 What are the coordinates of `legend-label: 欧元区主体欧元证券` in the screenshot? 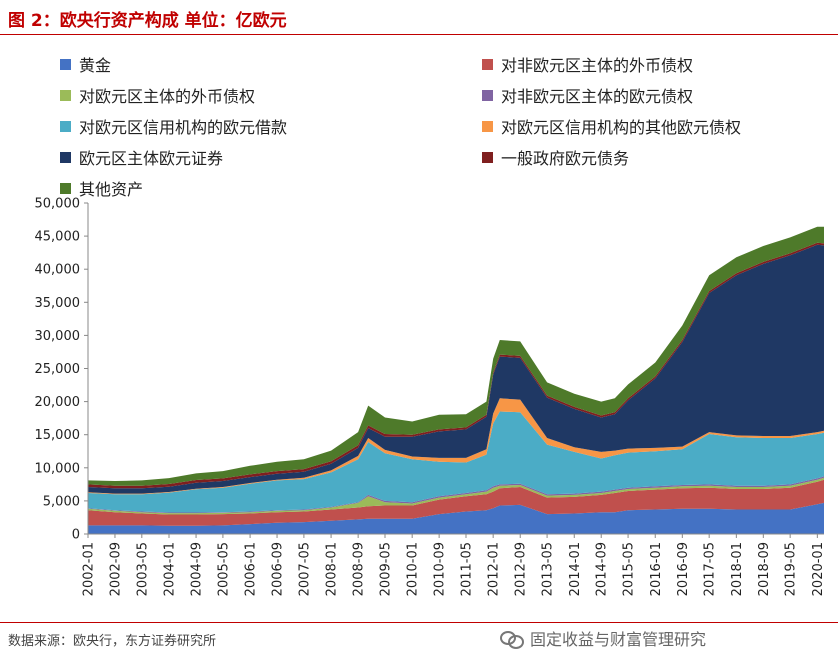 It's located at (151, 158).